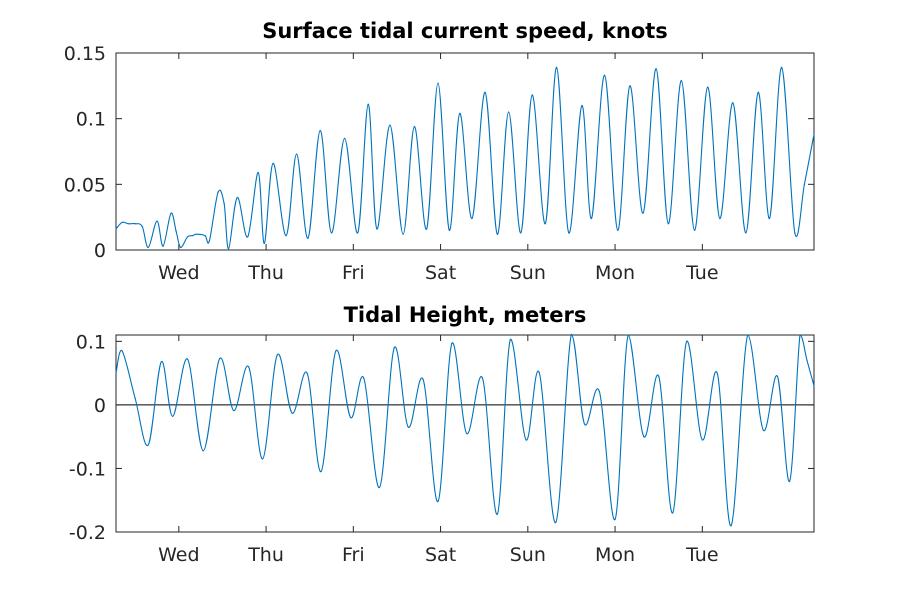 This screenshot has width=900, height=600. What do you see at coordinates (85, 54) in the screenshot?
I see `y-tick-label: 0.15` at bounding box center [85, 54].